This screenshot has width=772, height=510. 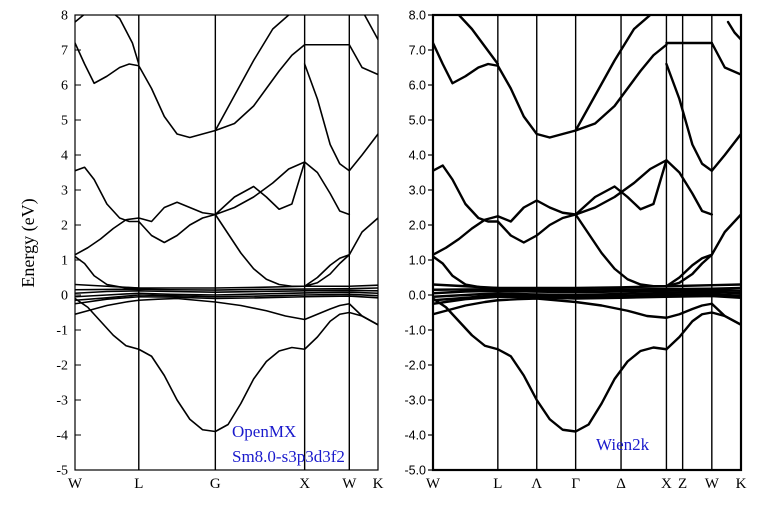 I want to click on y-tick-label: -2.0, so click(x=415, y=366).